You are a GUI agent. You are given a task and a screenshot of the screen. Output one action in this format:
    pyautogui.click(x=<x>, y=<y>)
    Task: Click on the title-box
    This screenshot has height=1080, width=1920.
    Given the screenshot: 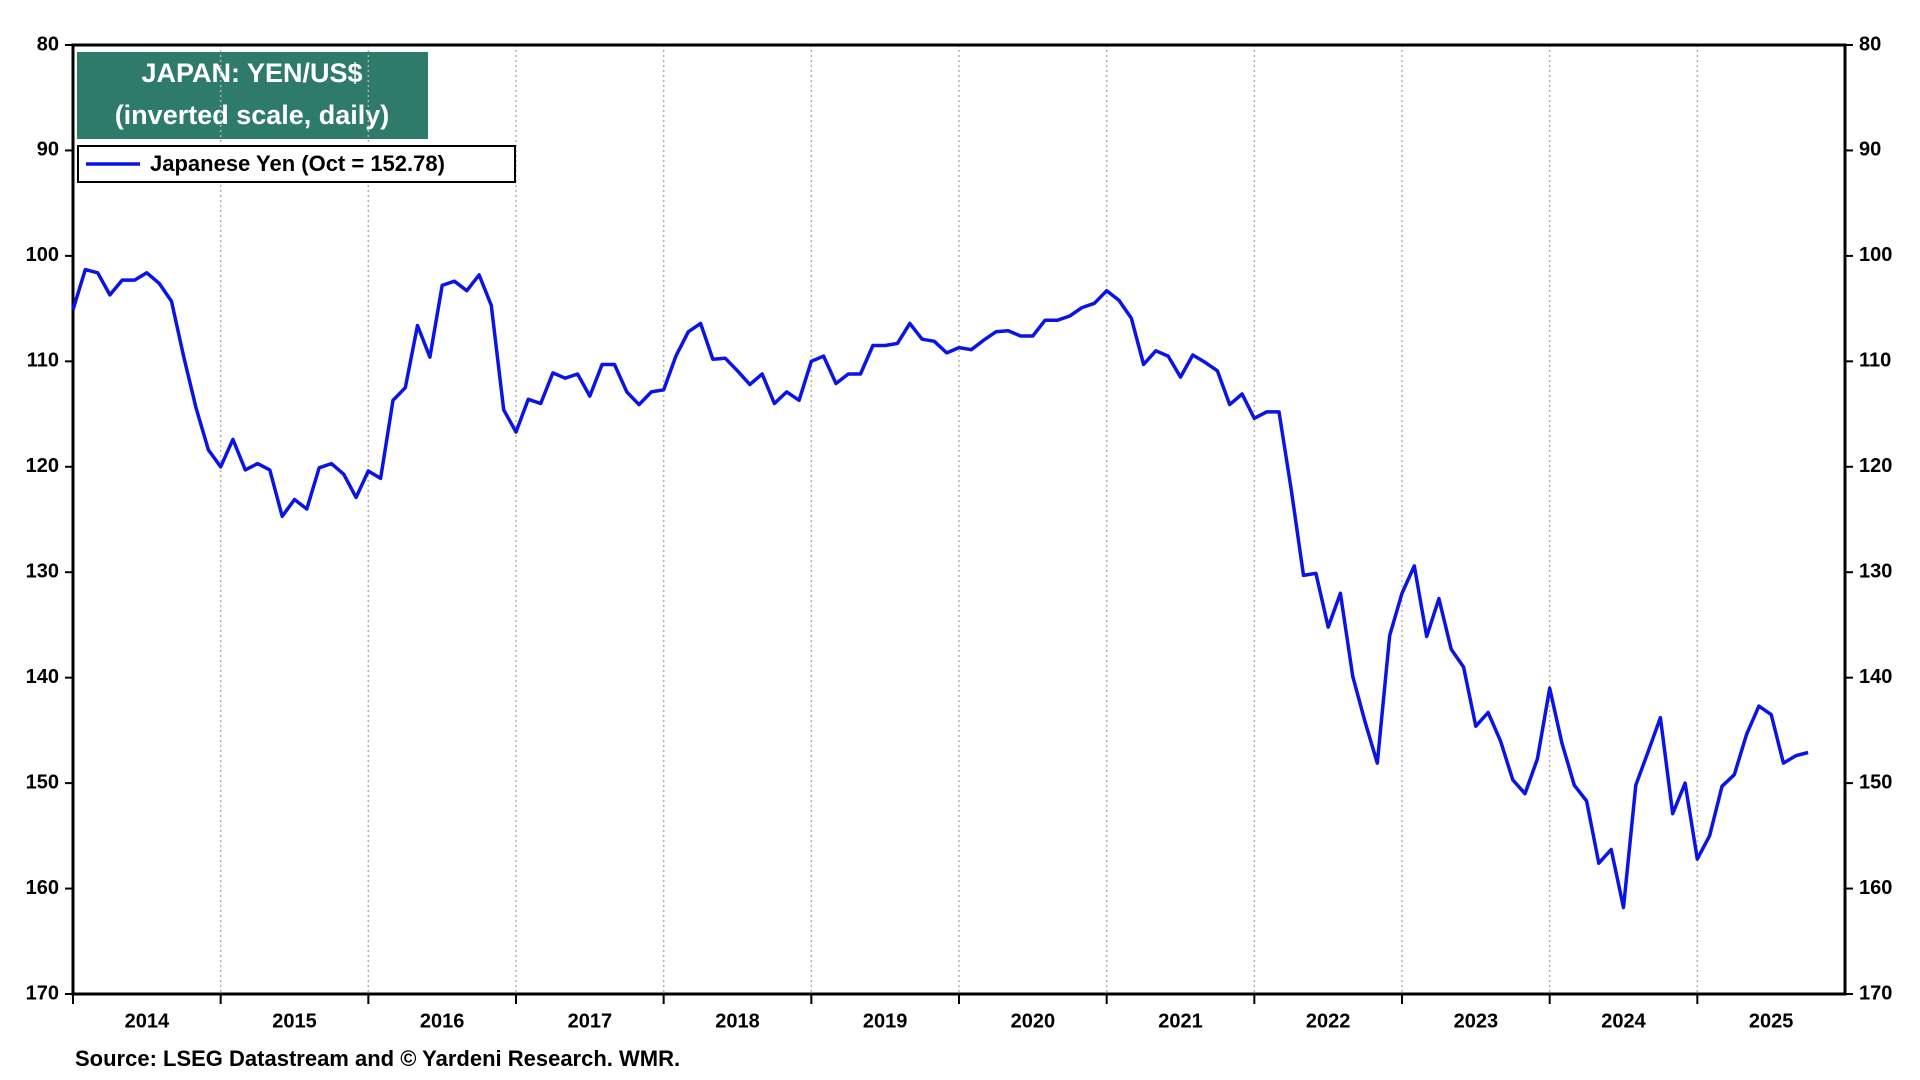 What is the action you would take?
    pyautogui.click(x=252, y=95)
    